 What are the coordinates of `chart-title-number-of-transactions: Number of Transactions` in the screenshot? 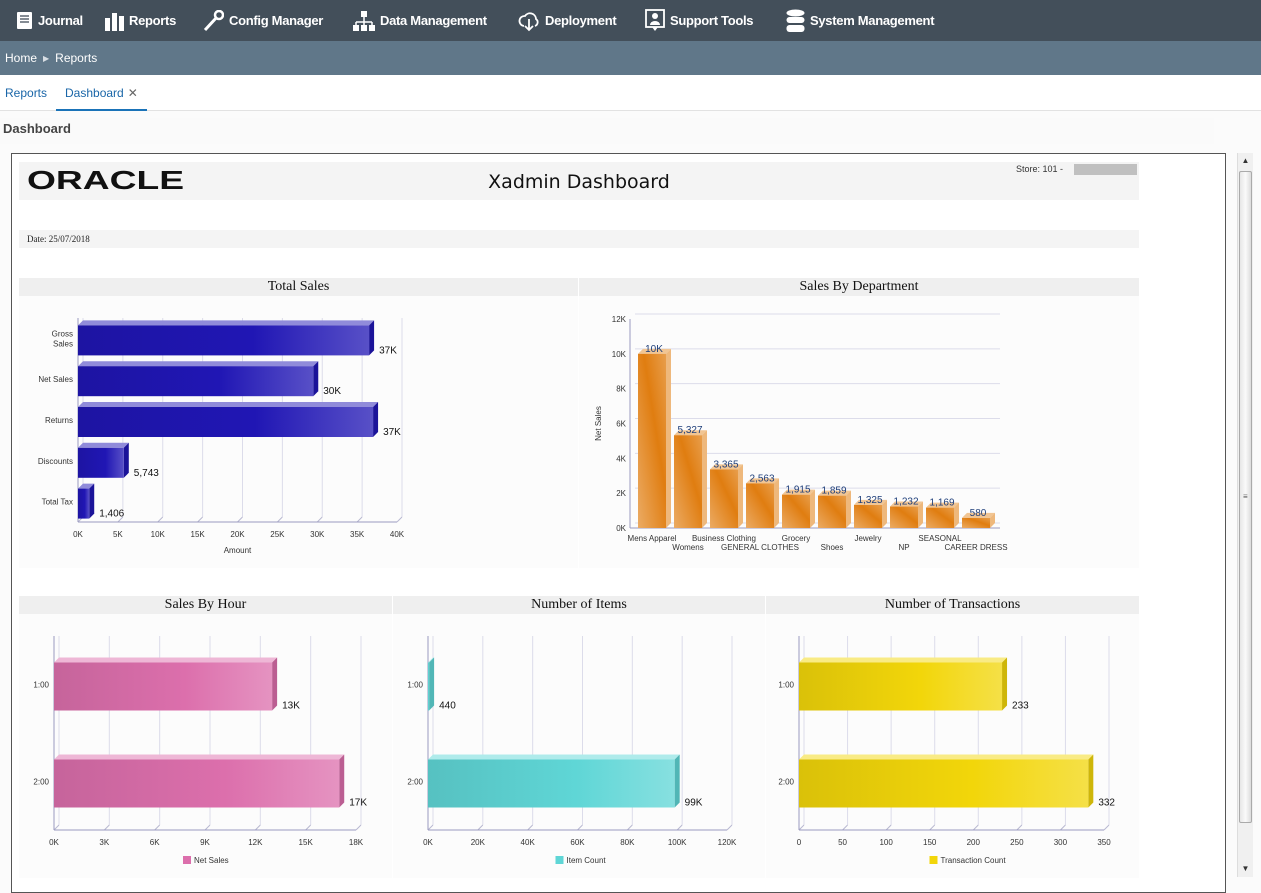 It's located at (952, 605).